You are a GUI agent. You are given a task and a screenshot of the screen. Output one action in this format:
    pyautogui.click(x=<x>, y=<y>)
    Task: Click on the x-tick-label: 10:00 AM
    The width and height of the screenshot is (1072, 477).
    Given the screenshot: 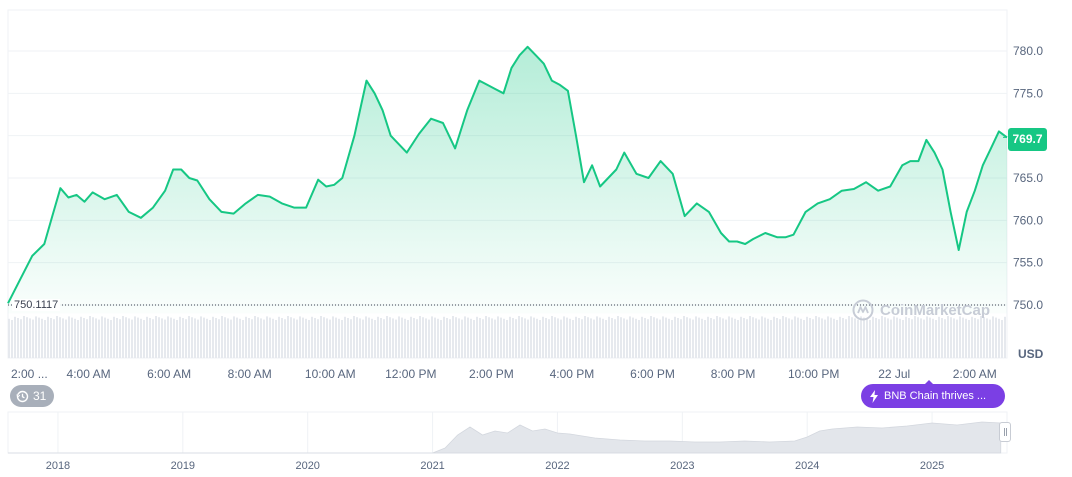 What is the action you would take?
    pyautogui.click(x=330, y=374)
    